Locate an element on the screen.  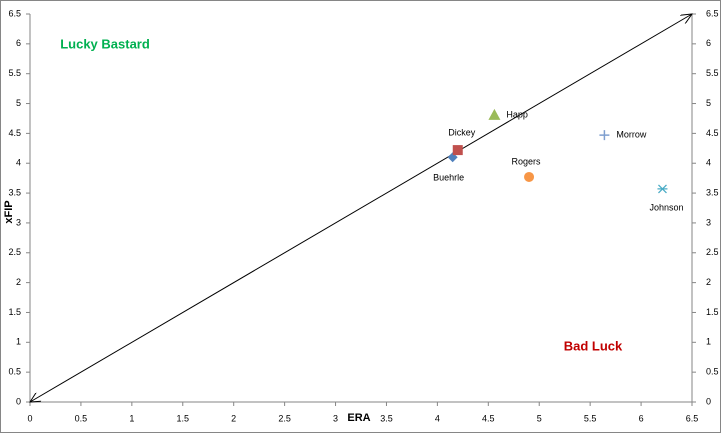
y-tick-label: 3 is located at coordinates (18, 222).